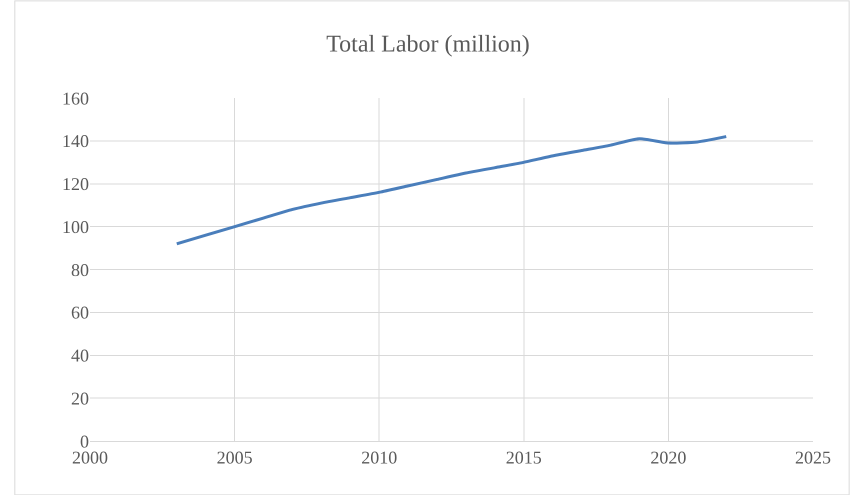  What do you see at coordinates (75, 184) in the screenshot?
I see `y-tick-label: 120` at bounding box center [75, 184].